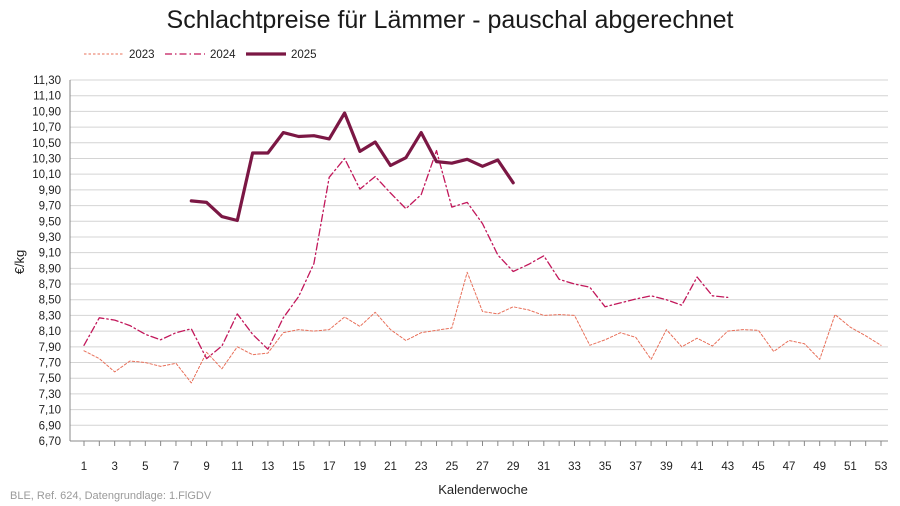 The width and height of the screenshot is (900, 506). What do you see at coordinates (543, 467) in the screenshot?
I see `x-tick-label: 31` at bounding box center [543, 467].